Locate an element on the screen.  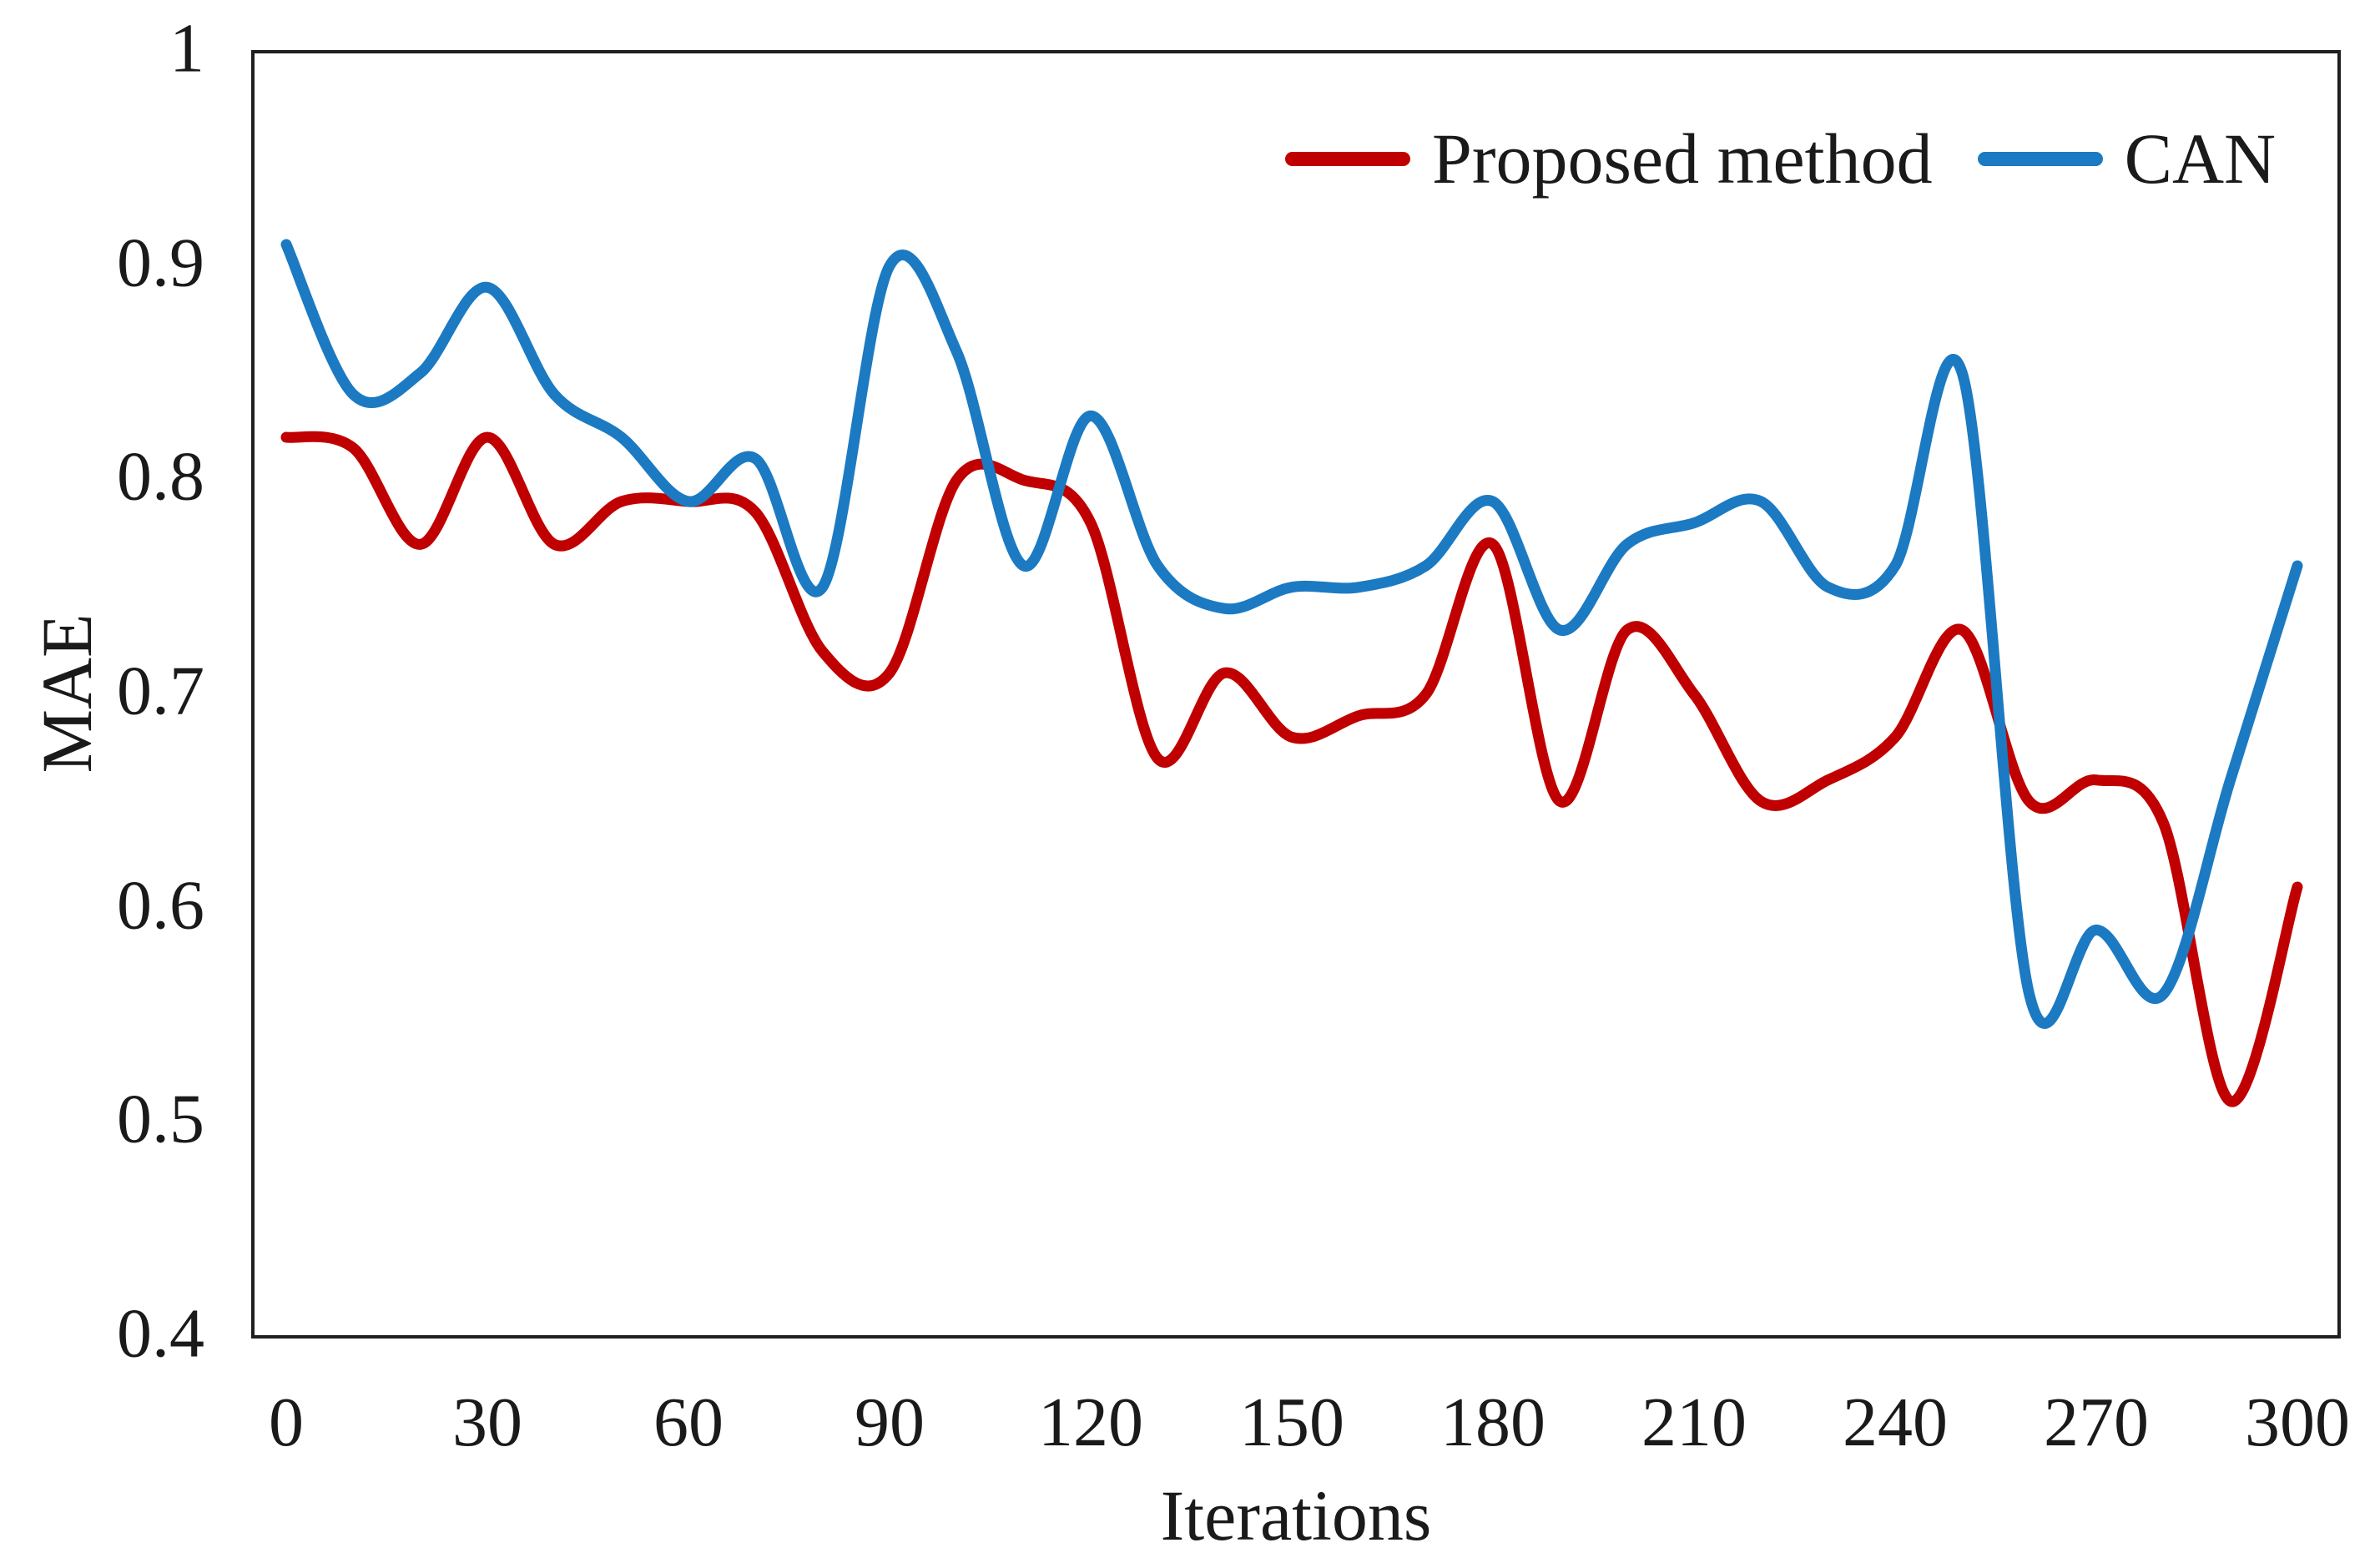
y-tick-label-0.9: 0.9 is located at coordinates (160, 263).